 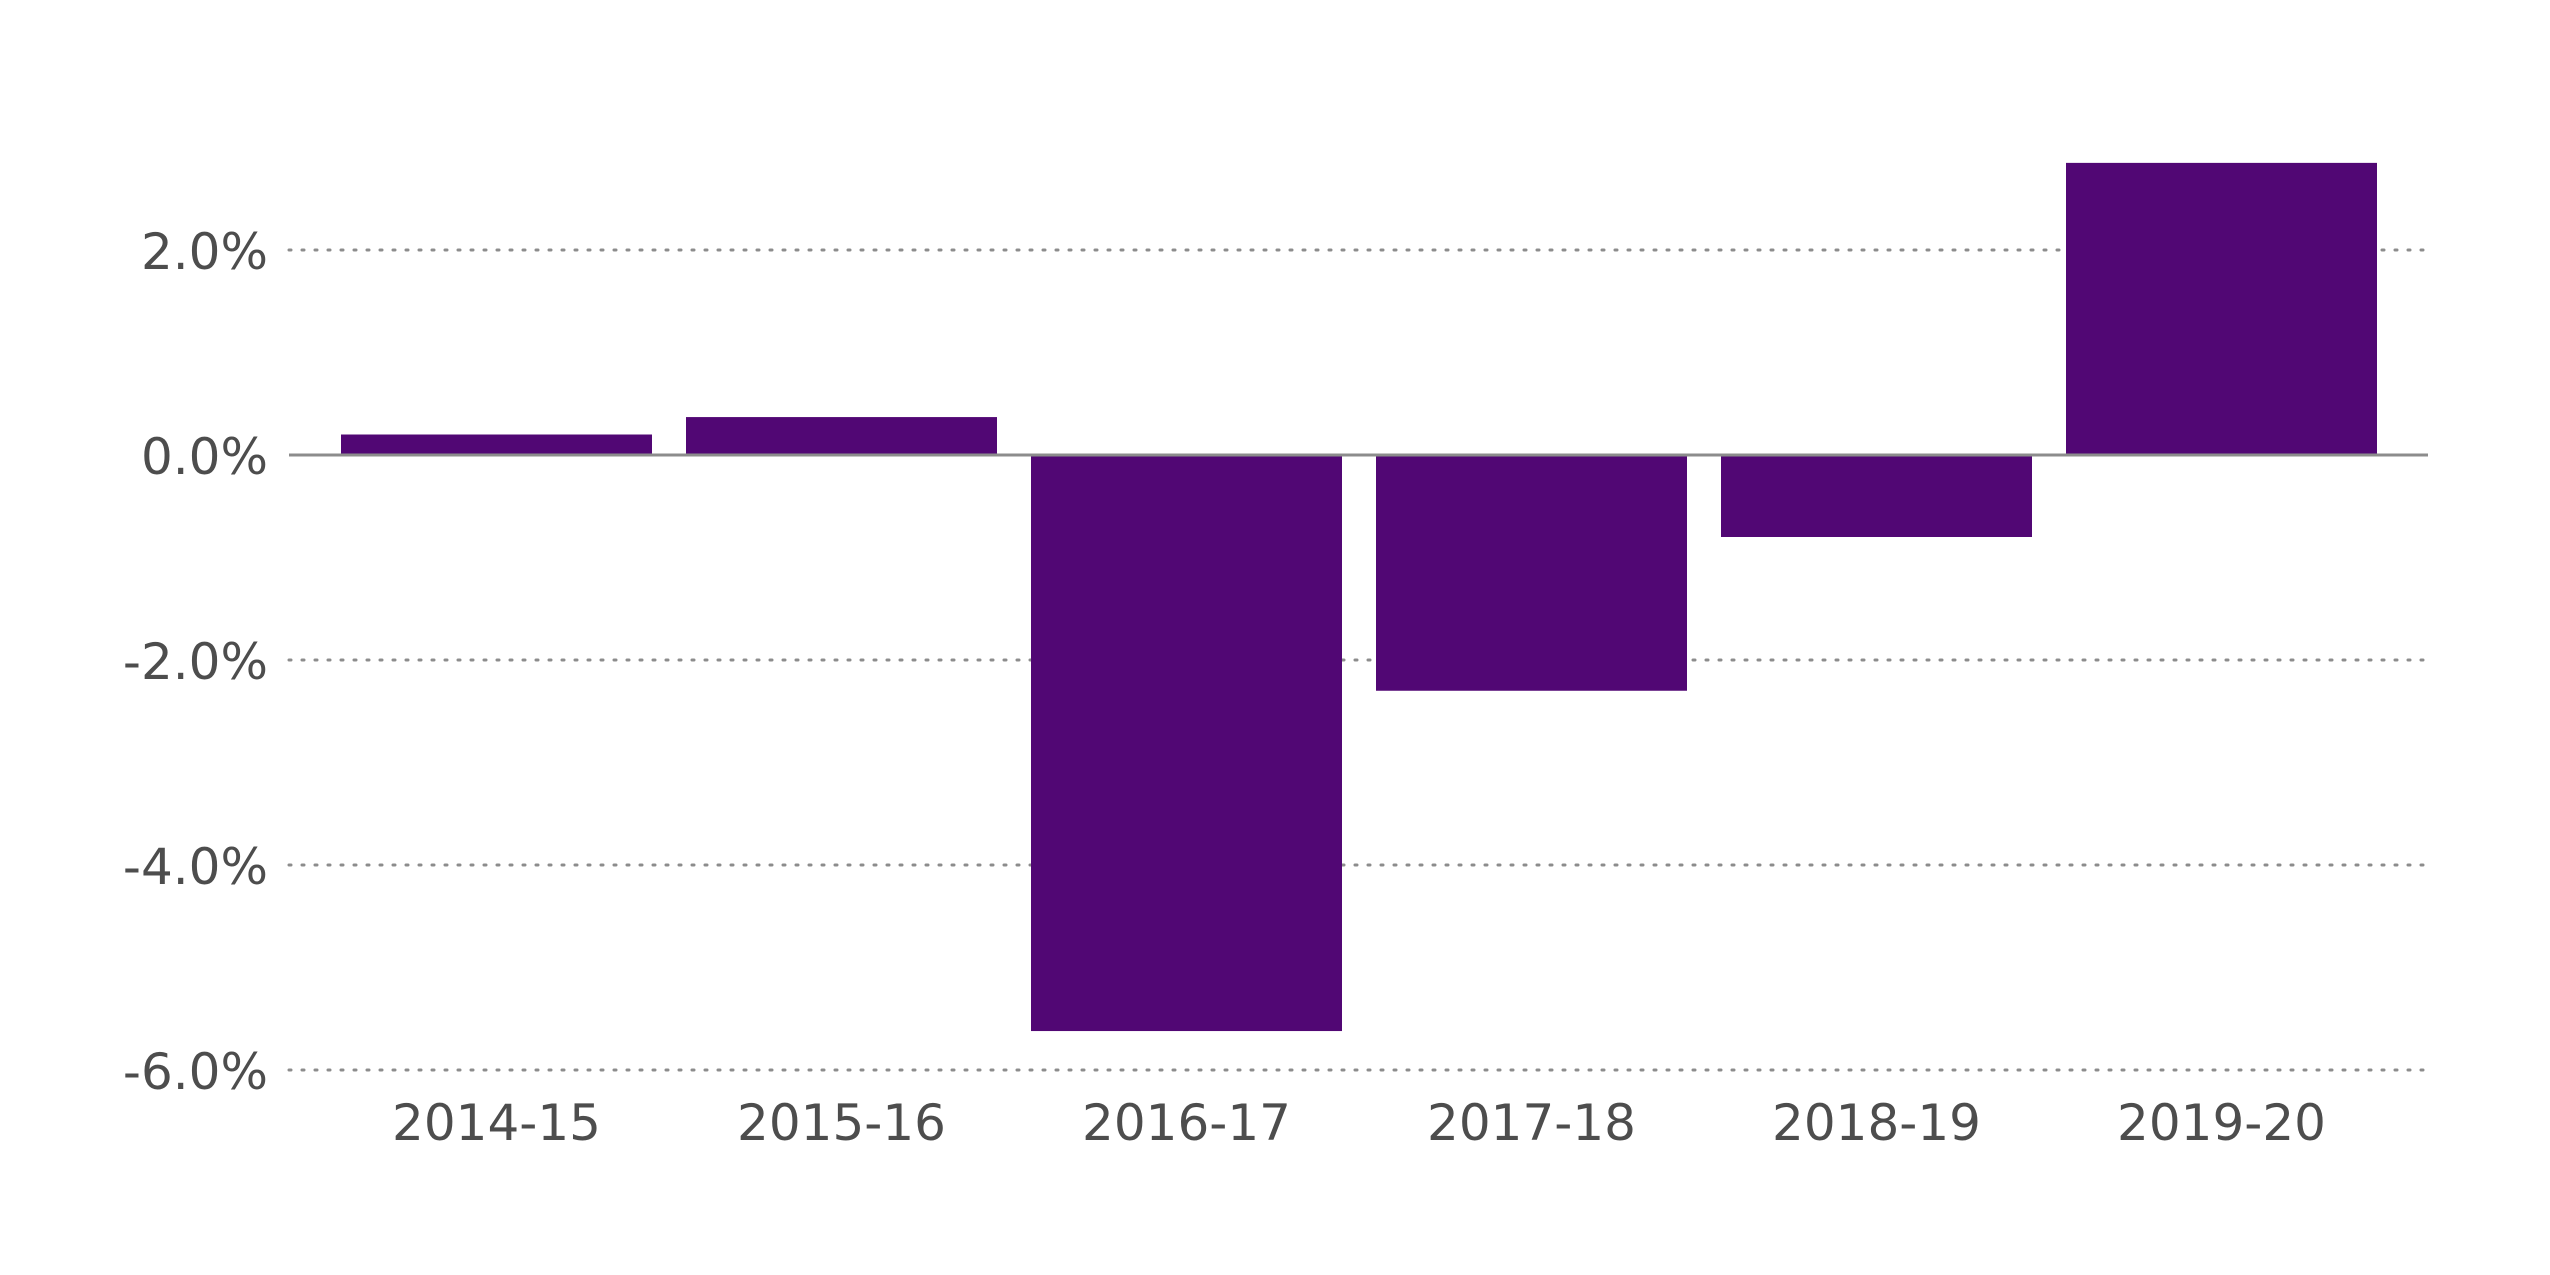 I want to click on y-tick-labels: 2.0% 0.0% -2.0% -4.0% -6.0%, so click(x=195, y=662).